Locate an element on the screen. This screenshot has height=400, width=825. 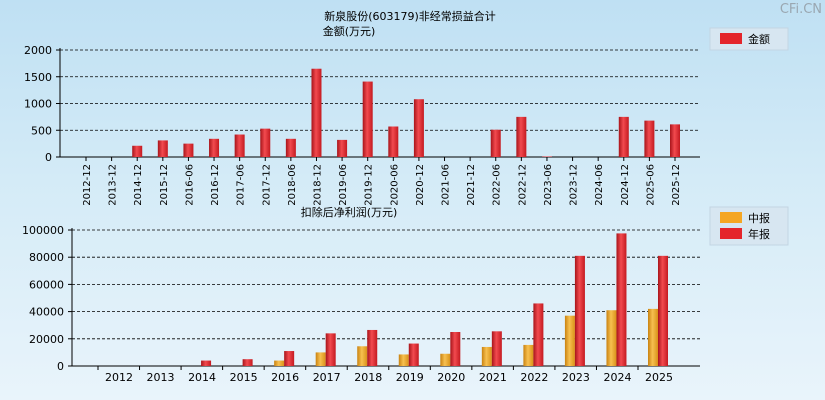
top-xtick-label: 2025-12 is located at coordinates (676, 185).